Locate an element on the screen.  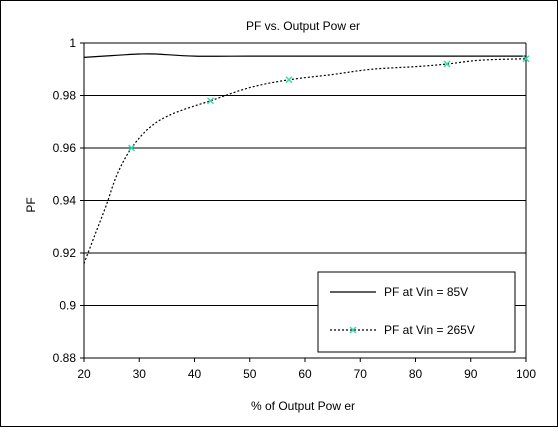
y-tick-label: 0.88 is located at coordinates (65, 358).